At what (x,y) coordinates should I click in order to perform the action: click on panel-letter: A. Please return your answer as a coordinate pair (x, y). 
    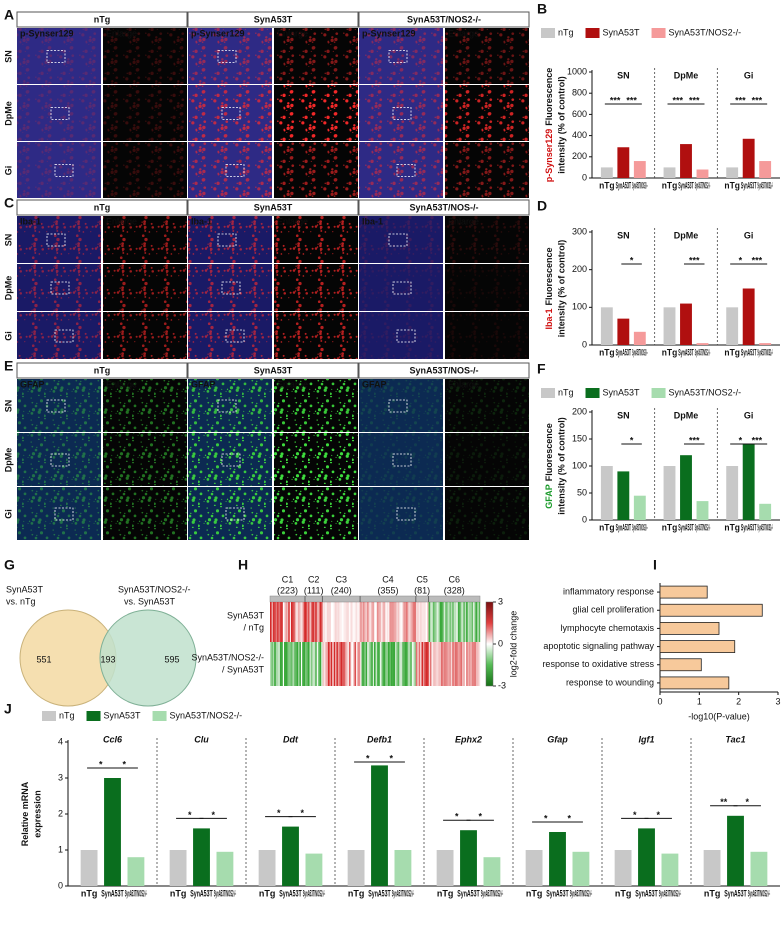
    Looking at the image, I should click on (9, 15).